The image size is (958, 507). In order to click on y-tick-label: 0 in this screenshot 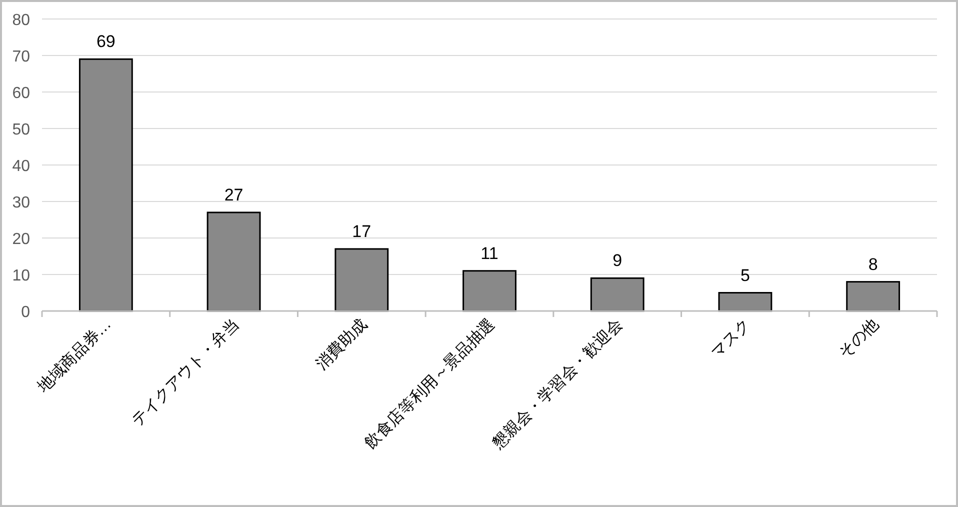, I will do `click(25, 312)`.